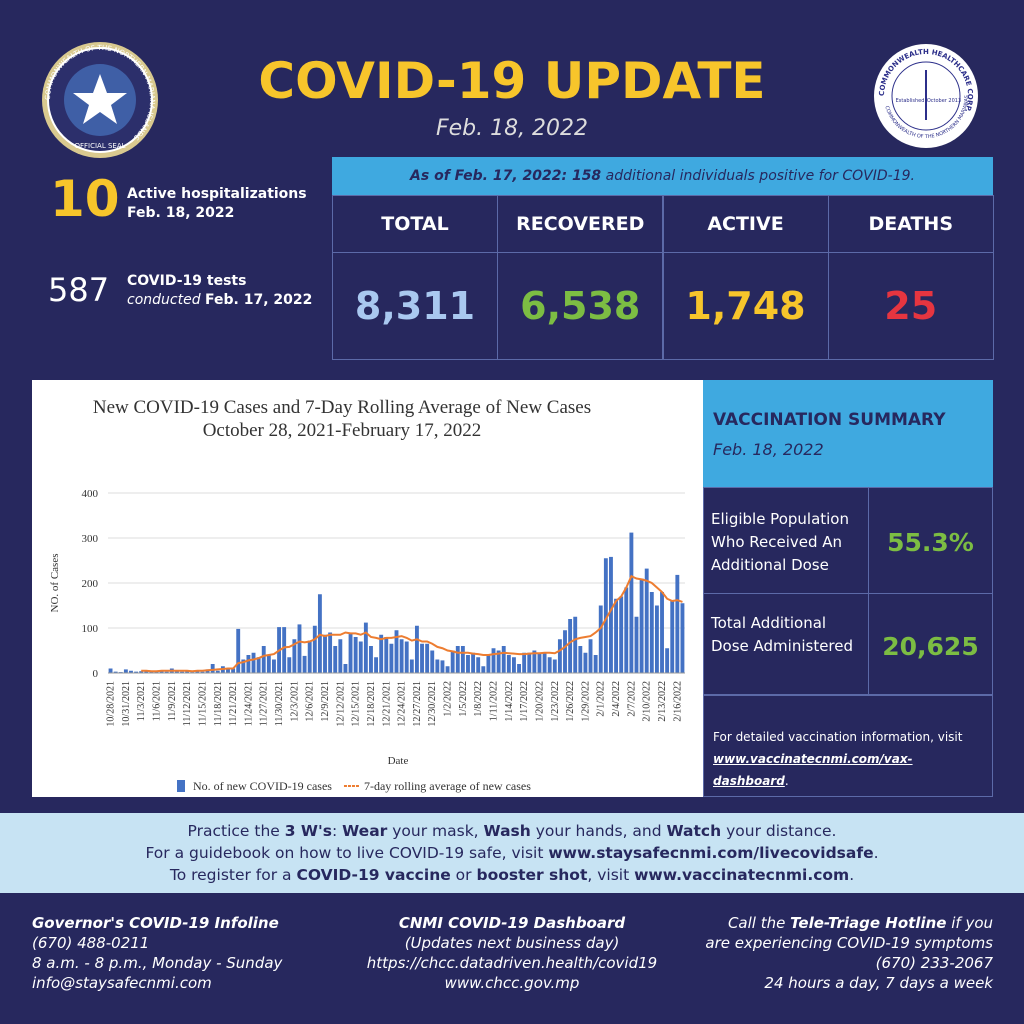 This screenshot has width=1024, height=1024. I want to click on tests-conducted: conducted, so click(164, 300).